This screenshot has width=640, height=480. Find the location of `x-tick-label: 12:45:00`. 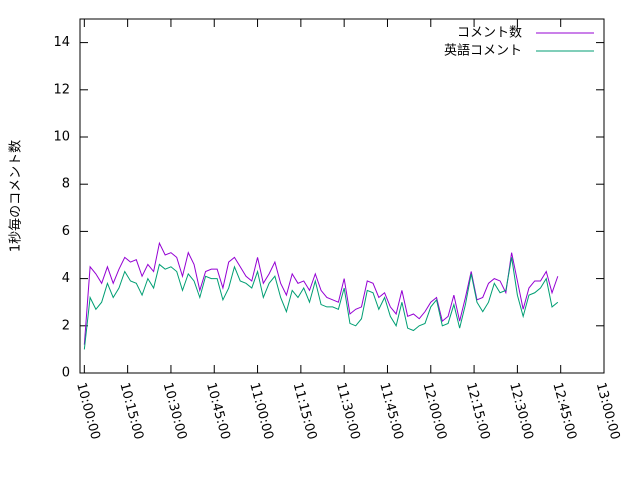

x-tick-label: 12:45:00 is located at coordinates (564, 411).